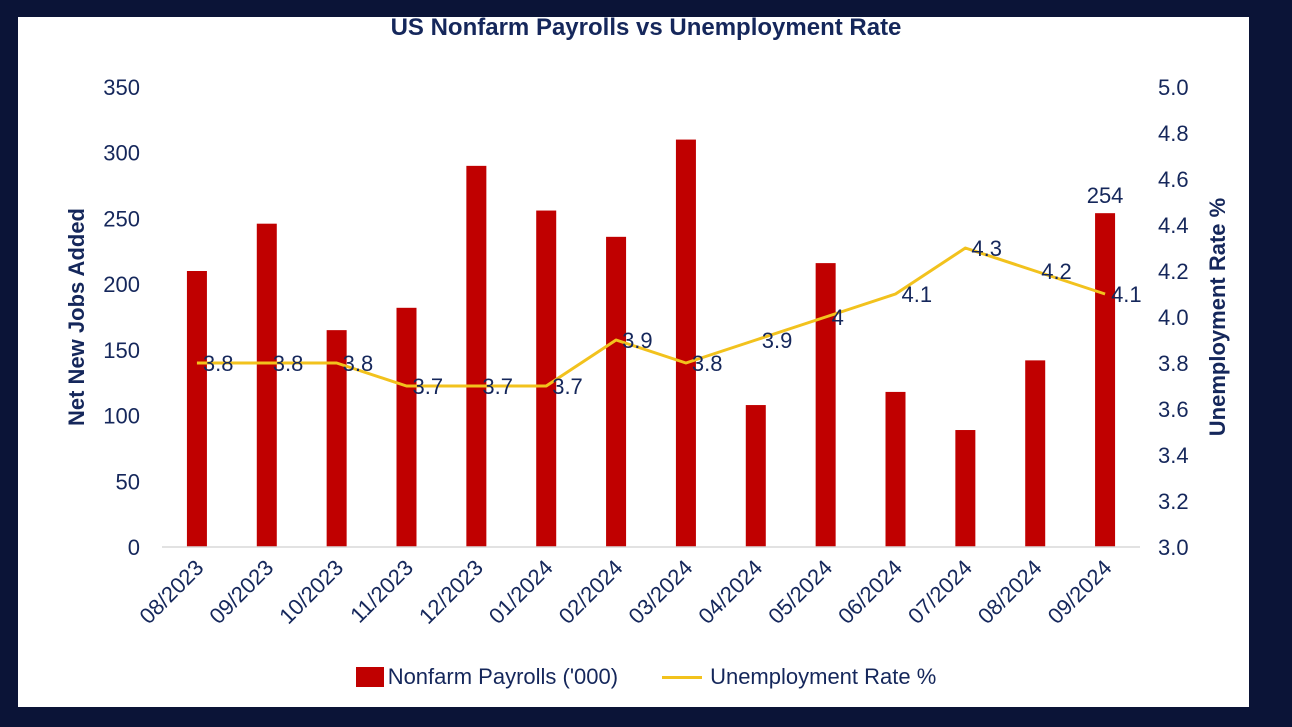 The image size is (1292, 727). Describe the element at coordinates (1217, 317) in the screenshot. I see `y2-axis-title: Unemployment Rate %` at that location.